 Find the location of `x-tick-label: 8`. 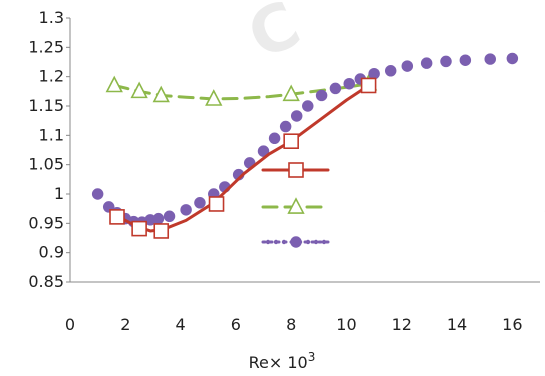

x-tick-label: 8 is located at coordinates (291, 324).